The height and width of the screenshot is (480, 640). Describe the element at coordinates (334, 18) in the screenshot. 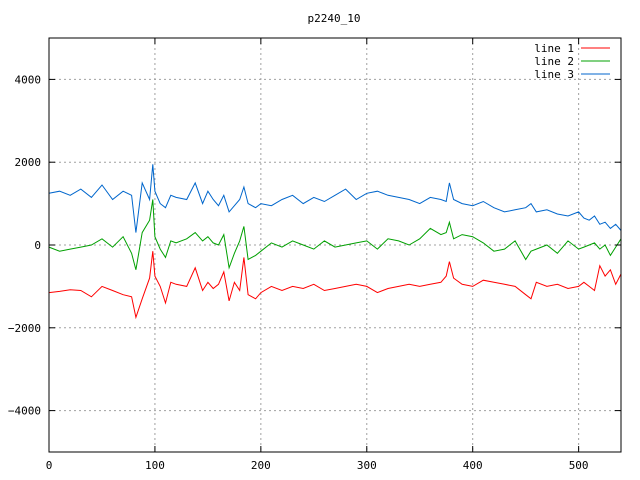

I see `chart-title: p2240_10` at that location.